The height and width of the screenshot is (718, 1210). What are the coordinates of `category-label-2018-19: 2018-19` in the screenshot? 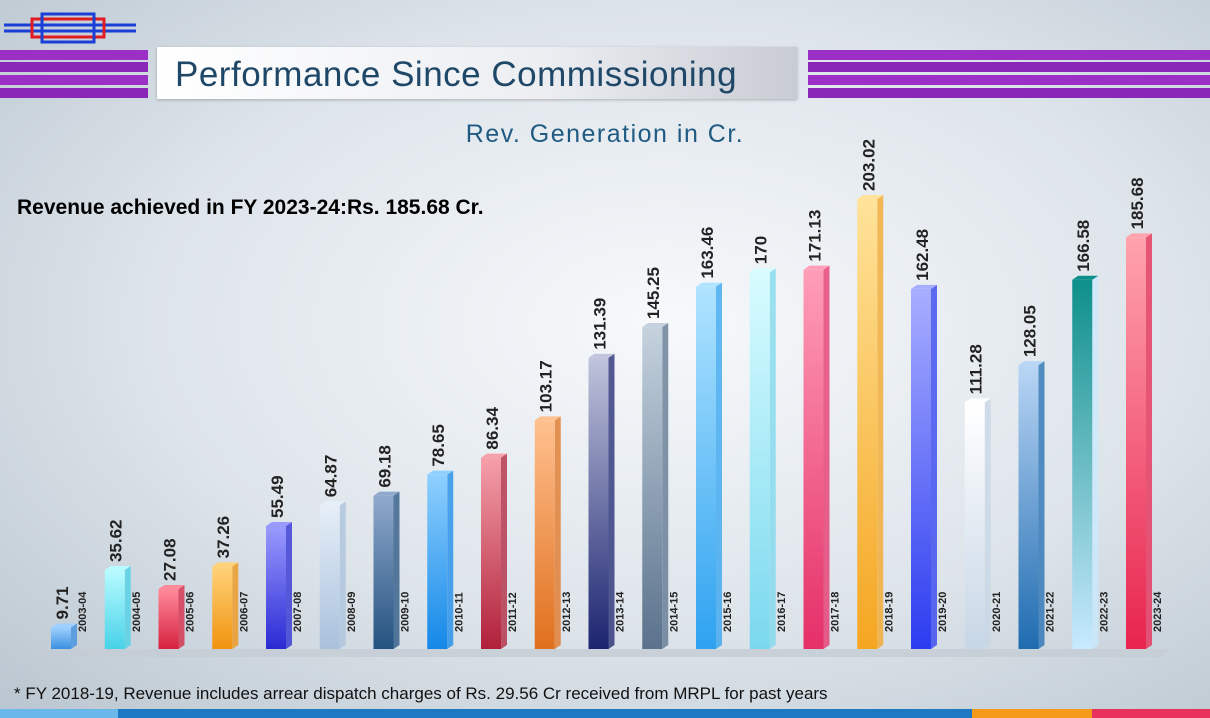 It's located at (889, 612).